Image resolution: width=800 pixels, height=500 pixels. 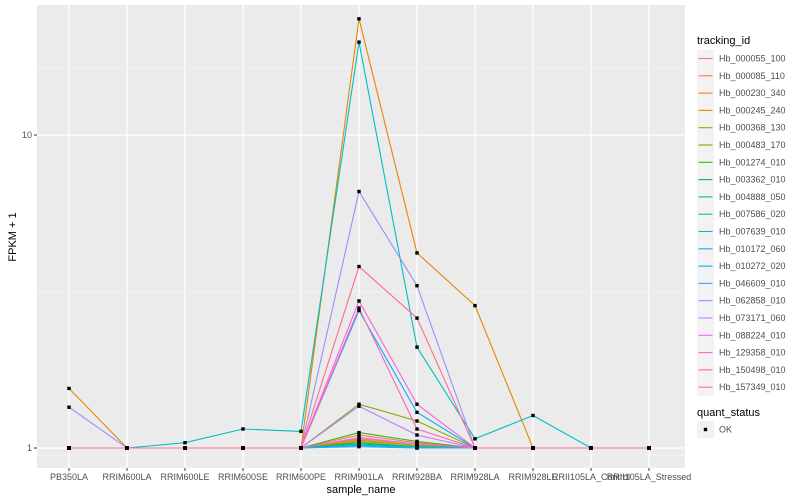 I want to click on legend-label-Hb_000483_170: Hb_000483_170, so click(x=752, y=145).